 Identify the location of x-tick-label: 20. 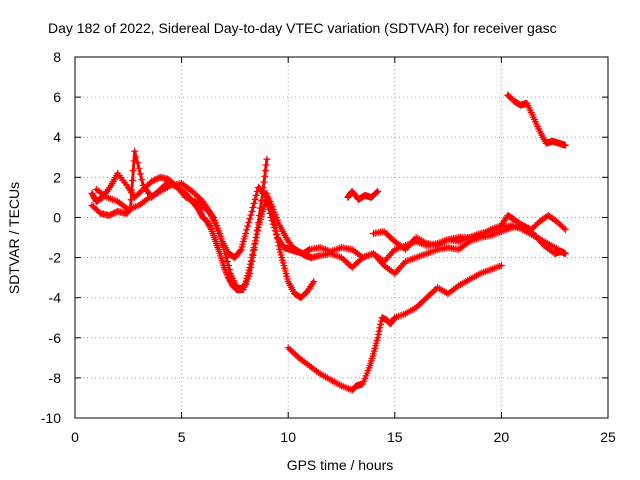
(502, 437).